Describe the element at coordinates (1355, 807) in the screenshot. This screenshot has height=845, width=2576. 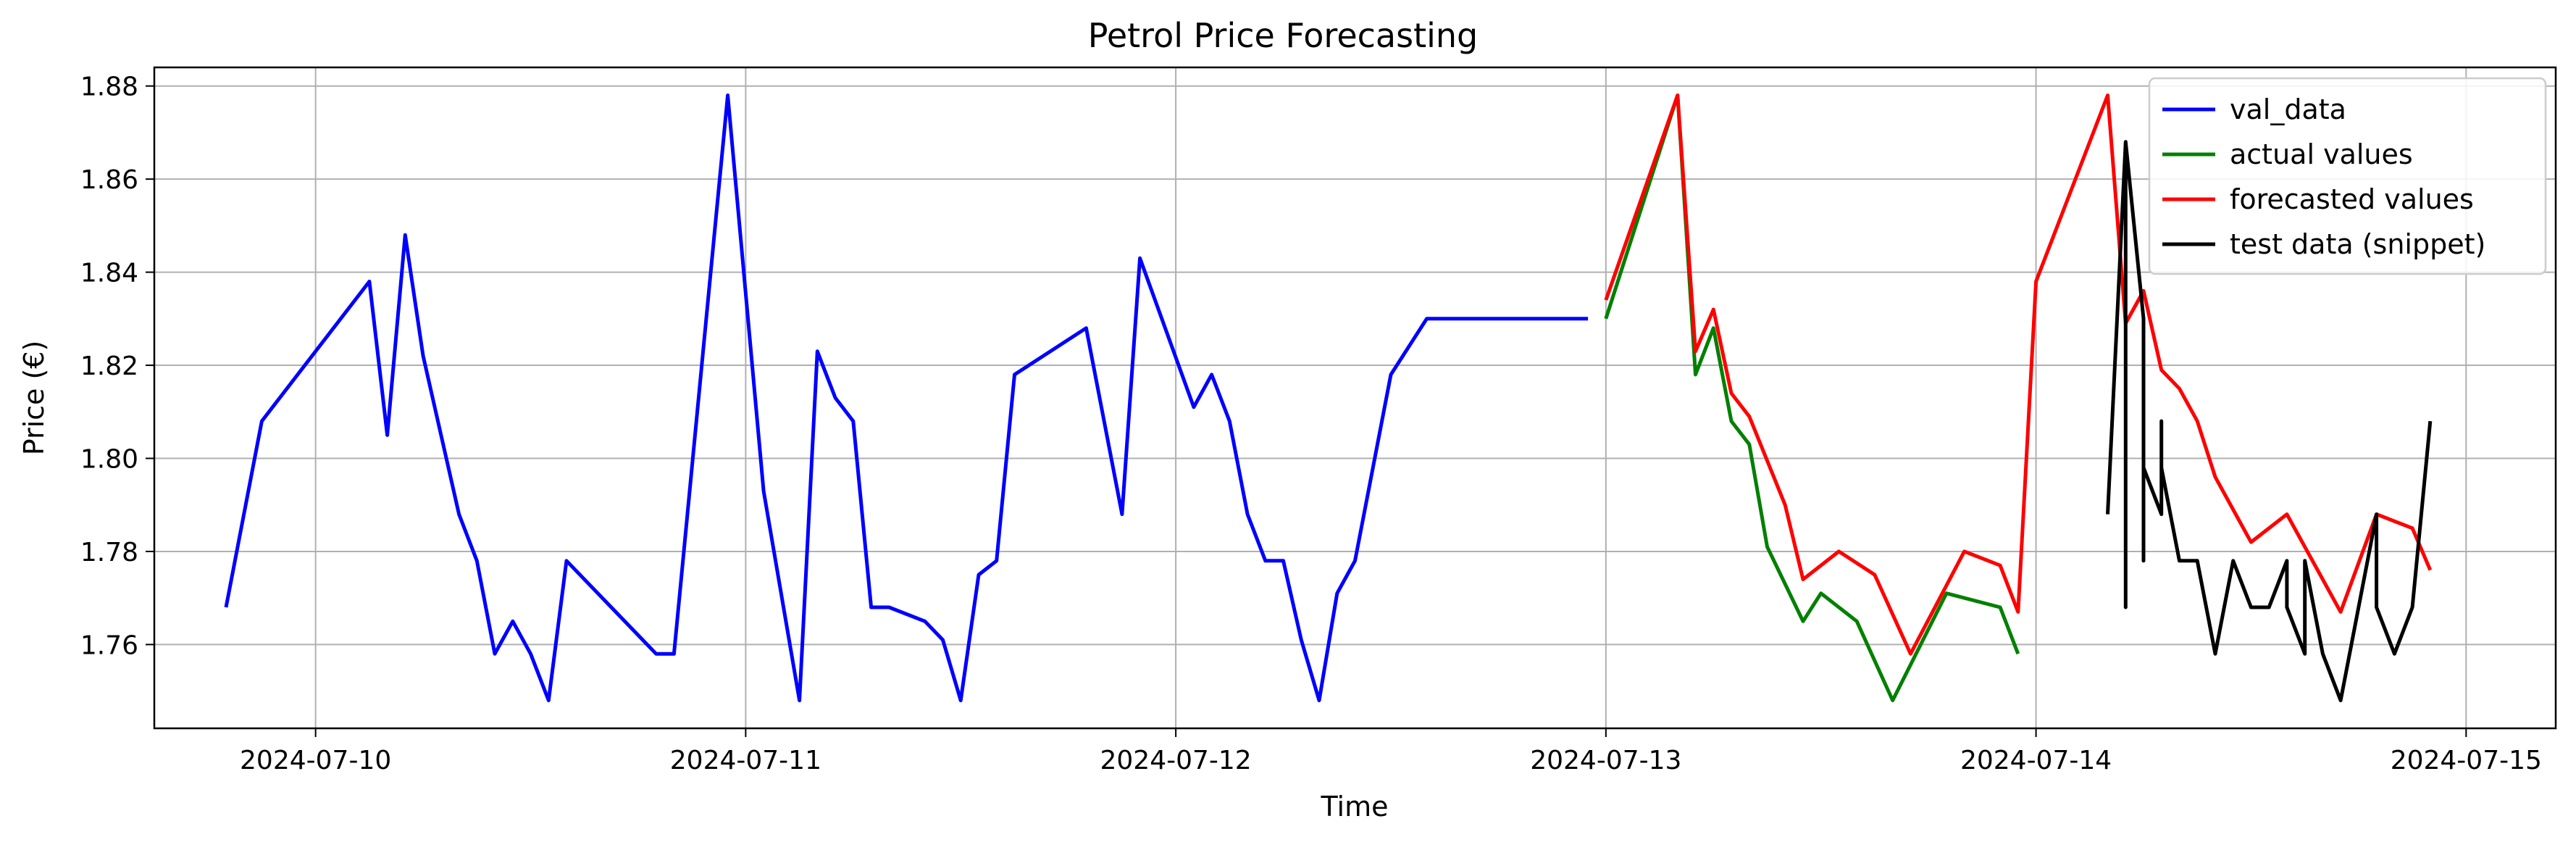
I see `x-axis-label: Time` at that location.